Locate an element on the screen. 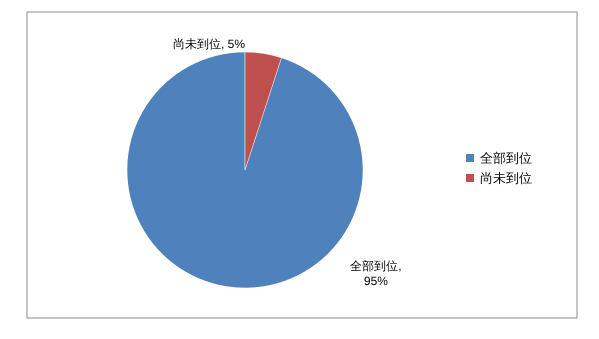  legend-label: 尚未到位 is located at coordinates (506, 178).